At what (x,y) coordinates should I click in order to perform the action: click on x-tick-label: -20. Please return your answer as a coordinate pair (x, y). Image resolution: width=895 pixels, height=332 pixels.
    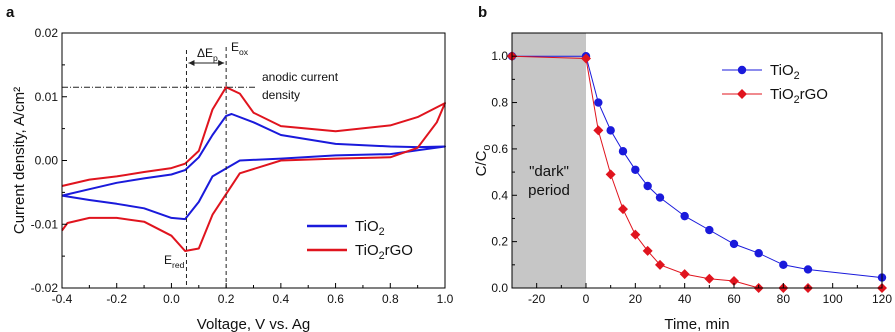
    Looking at the image, I should click on (537, 299).